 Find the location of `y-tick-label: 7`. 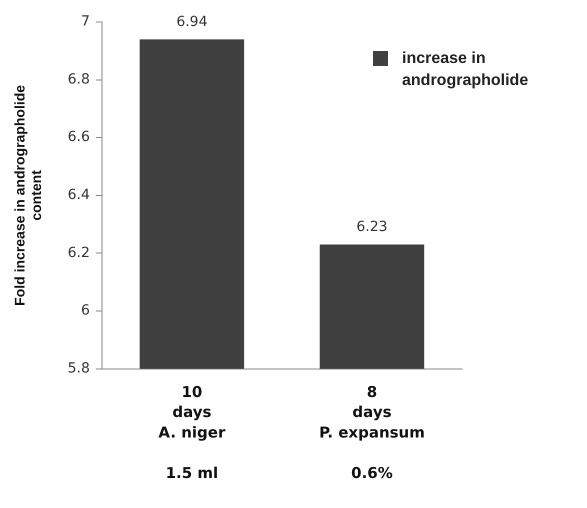

y-tick-label: 7 is located at coordinates (85, 22).